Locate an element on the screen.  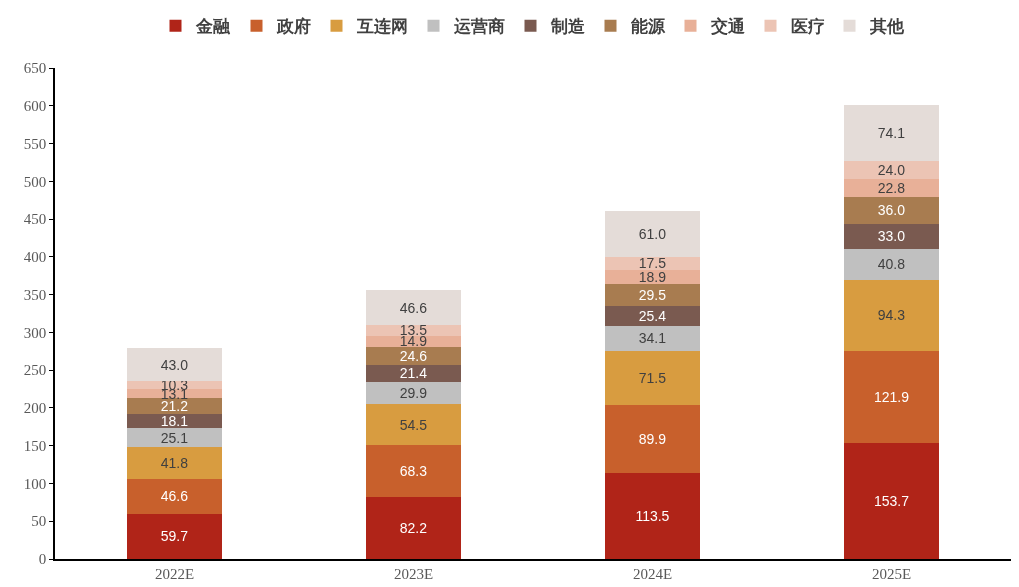
data-label: 94.3 is located at coordinates (891, 315).